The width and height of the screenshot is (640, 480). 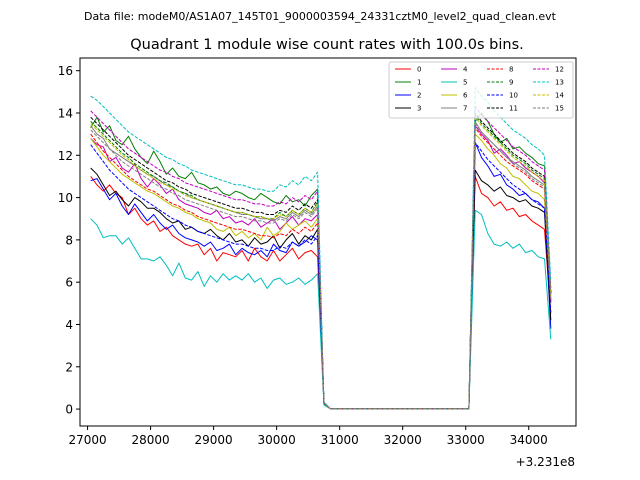 I want to click on y-tick-label: 16, so click(x=65, y=71).